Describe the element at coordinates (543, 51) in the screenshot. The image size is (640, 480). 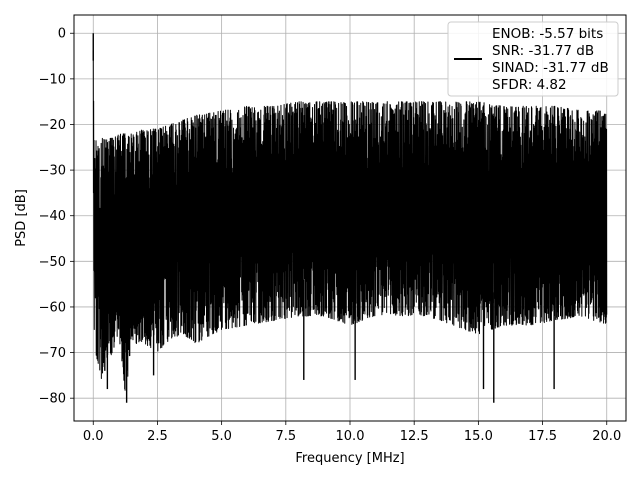
I see `legend-entry-snr: SNR: -31.77 dB` at that location.